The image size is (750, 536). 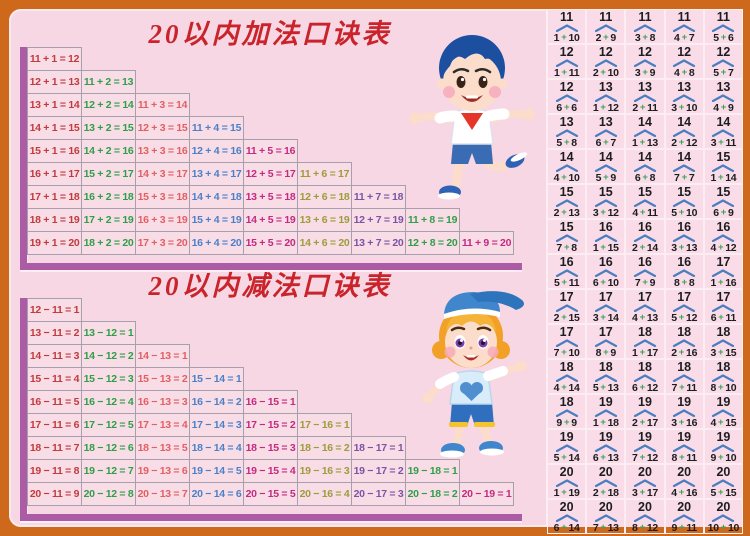 I want to click on addition-fact-cell: 14 + 5 = 19, so click(x=270, y=220).